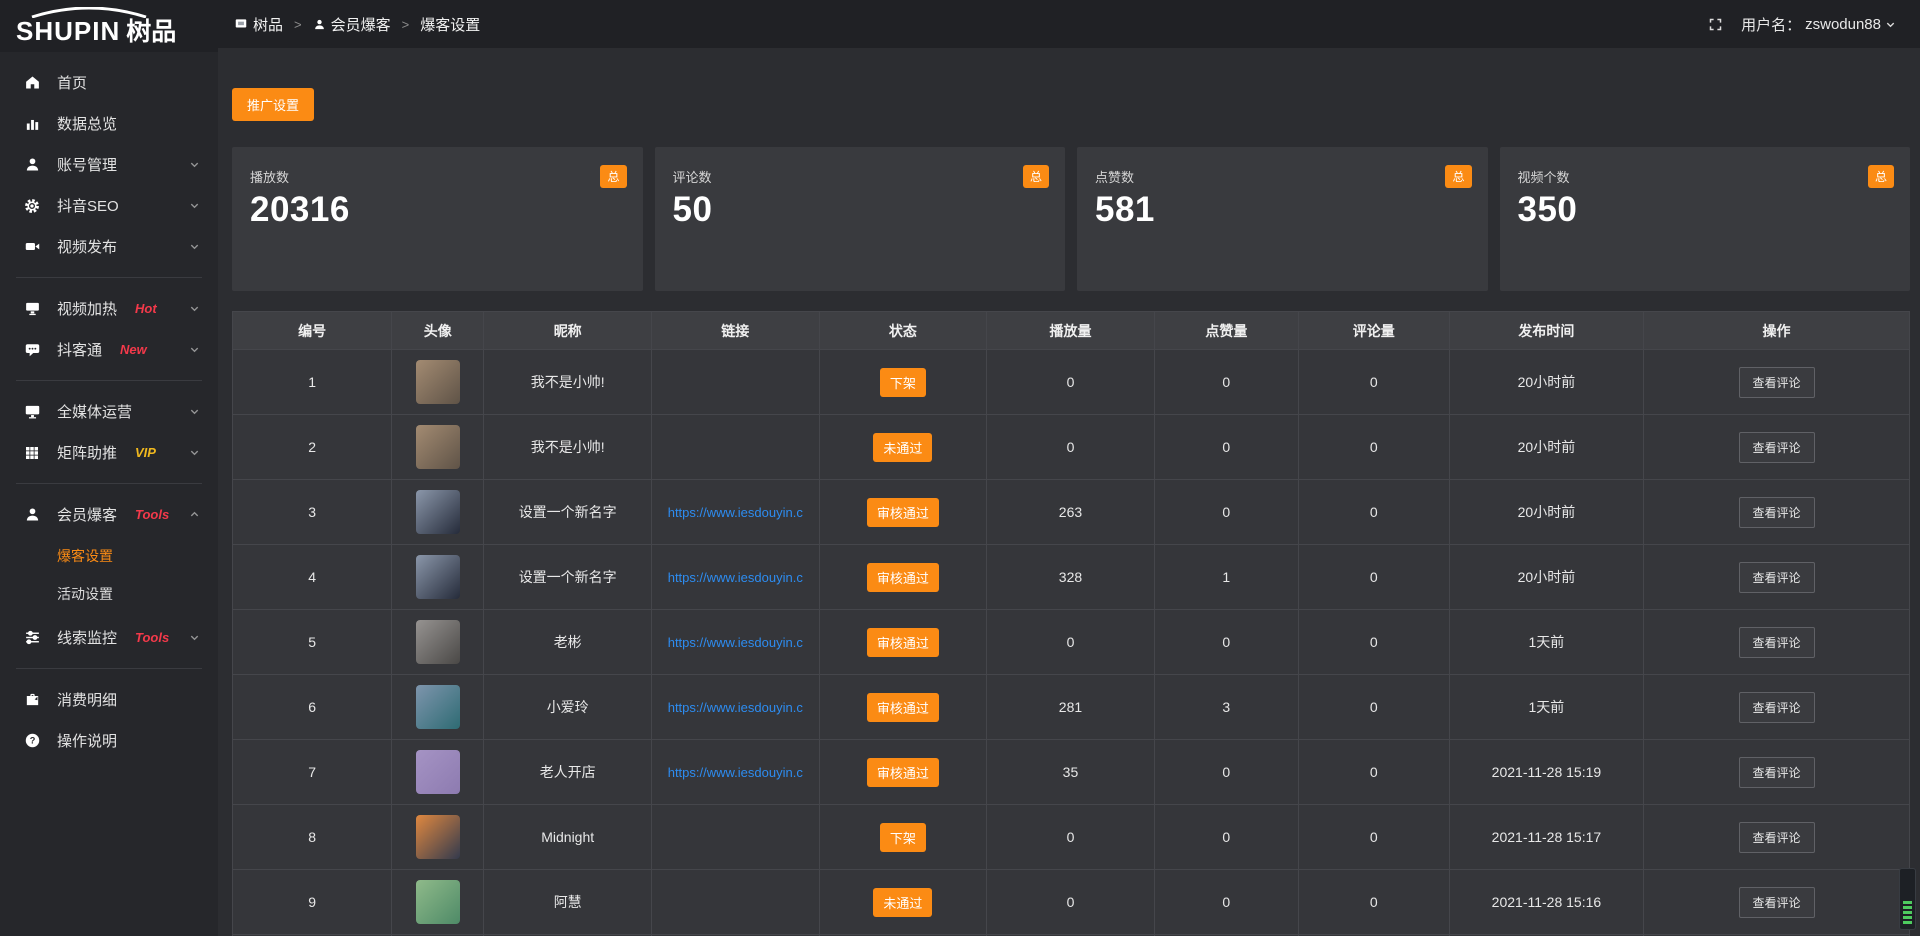 Image resolution: width=1920 pixels, height=936 pixels. I want to click on row-id: 1, so click(313, 382).